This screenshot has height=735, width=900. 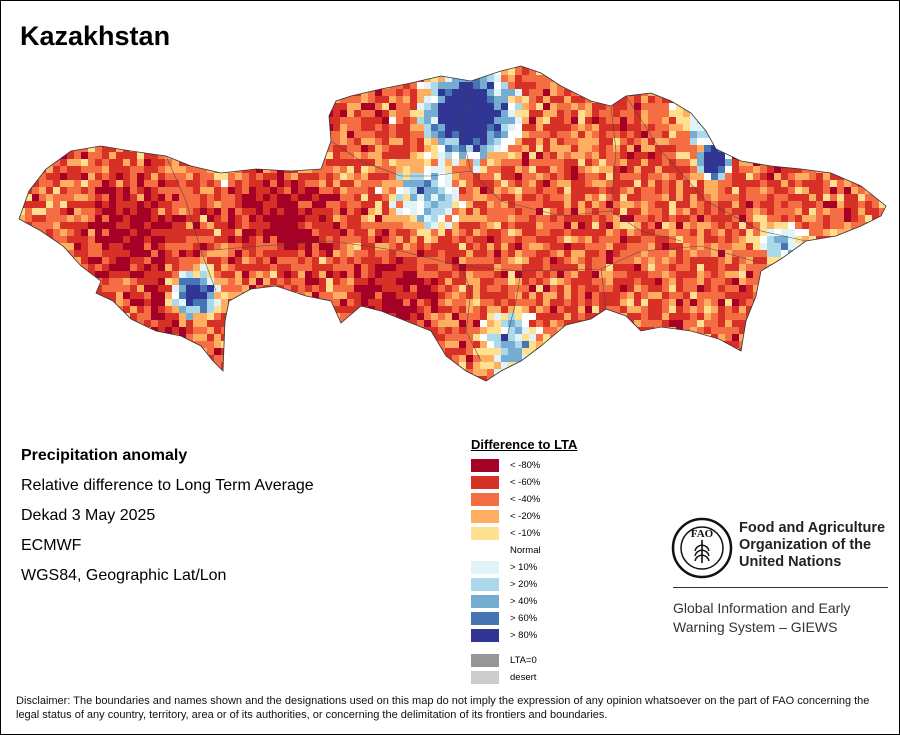 What do you see at coordinates (167, 485) in the screenshot?
I see `info-line-1: Relative difference to Long Term Average` at bounding box center [167, 485].